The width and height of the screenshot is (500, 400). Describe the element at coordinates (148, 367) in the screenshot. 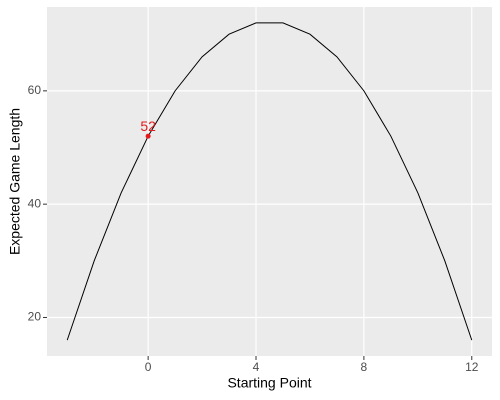

I see `x-tick-label: 0` at that location.